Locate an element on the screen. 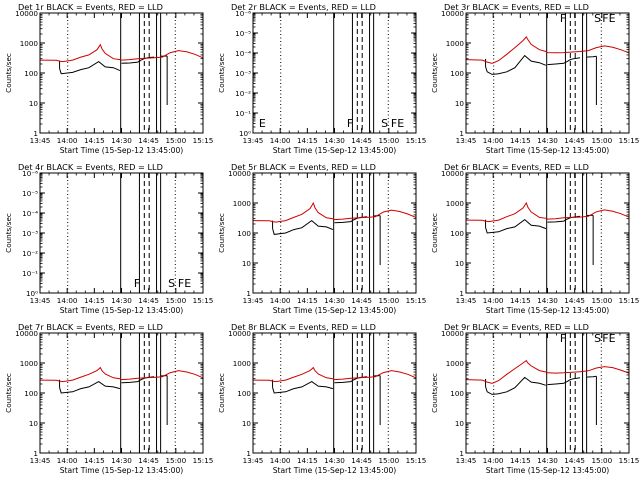  chart-title: Det 5r BLACK = Events, RED = LLD is located at coordinates (303, 167).